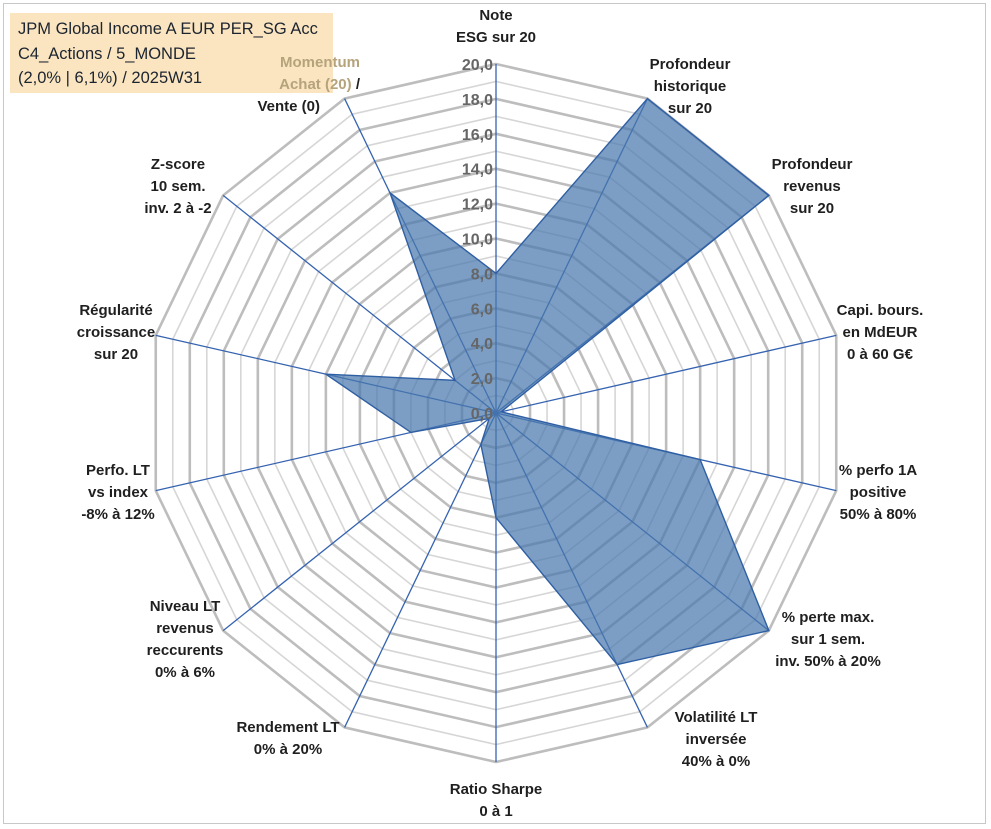  I want to click on axis-label: Profondeur revenus sur 20, so click(812, 187).